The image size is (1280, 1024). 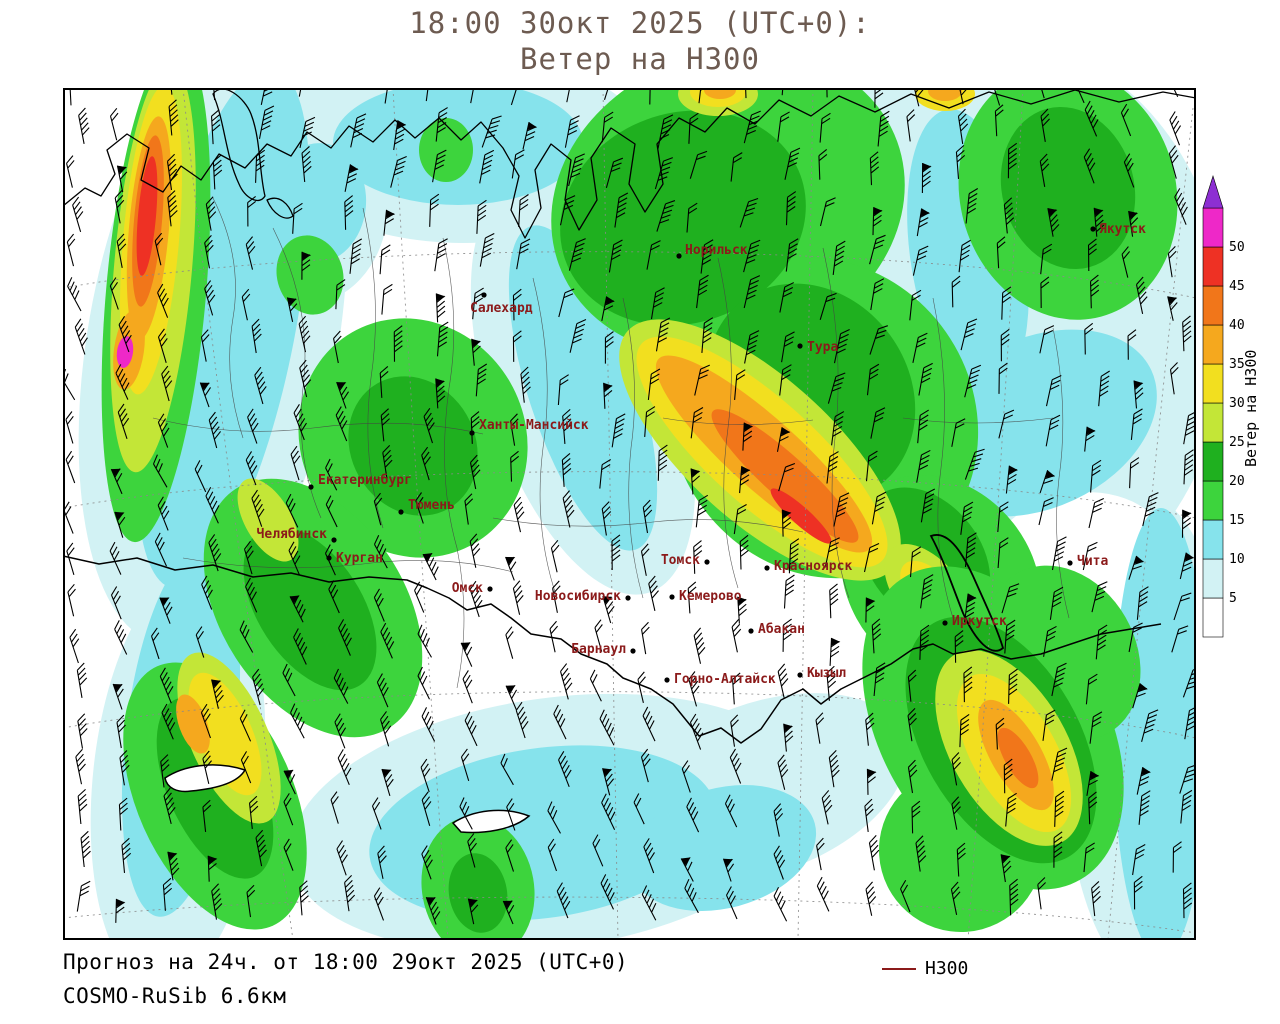 I want to click on city-label: Ханты-Мансийск, so click(x=534, y=425).